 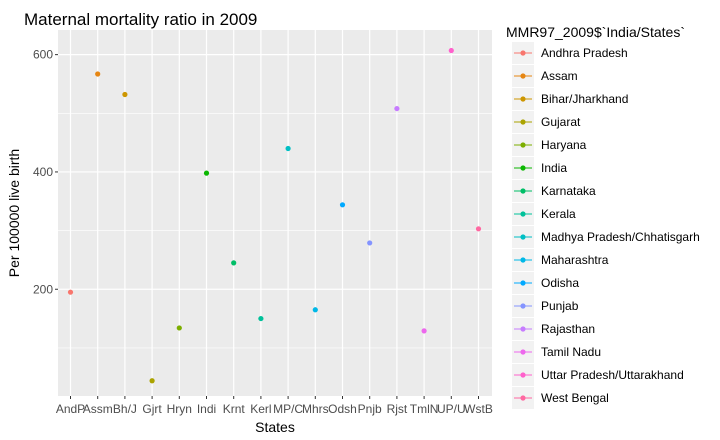 I want to click on legend-label: Uttar Pradesh/Uttarakhand, so click(x=612, y=375).